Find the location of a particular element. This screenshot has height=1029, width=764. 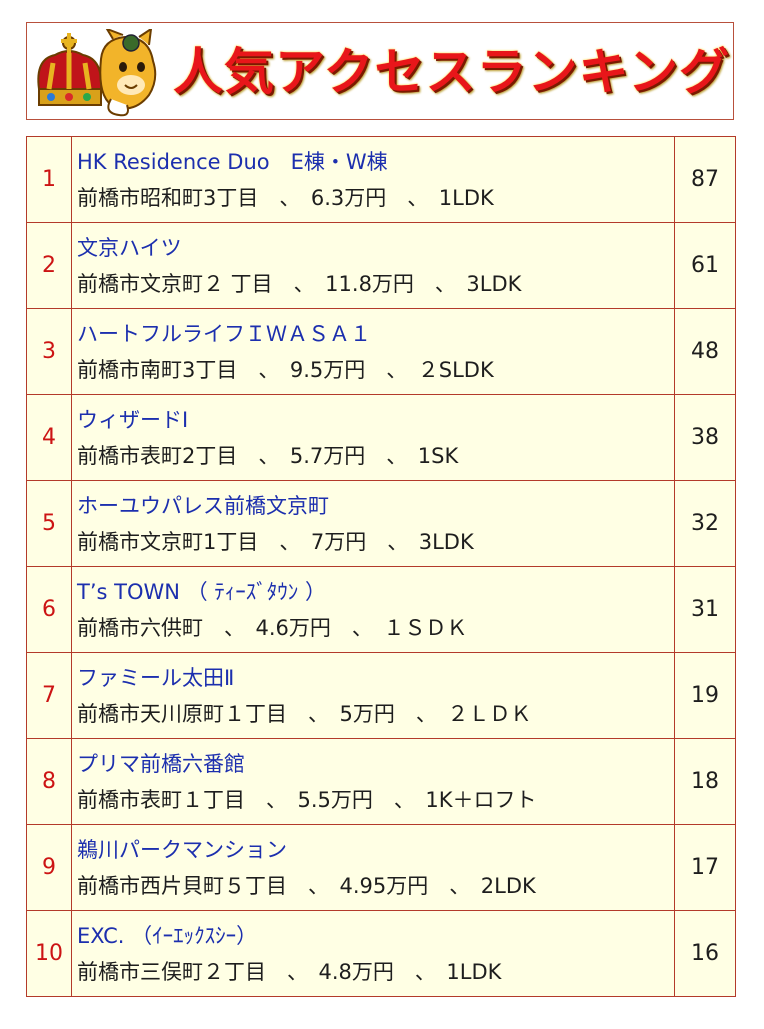

table-row: 8 プリマ前橋六番館 前橋市表町１丁目 、 5.5万円 、 1K＋ロフト 18 is located at coordinates (381, 781).